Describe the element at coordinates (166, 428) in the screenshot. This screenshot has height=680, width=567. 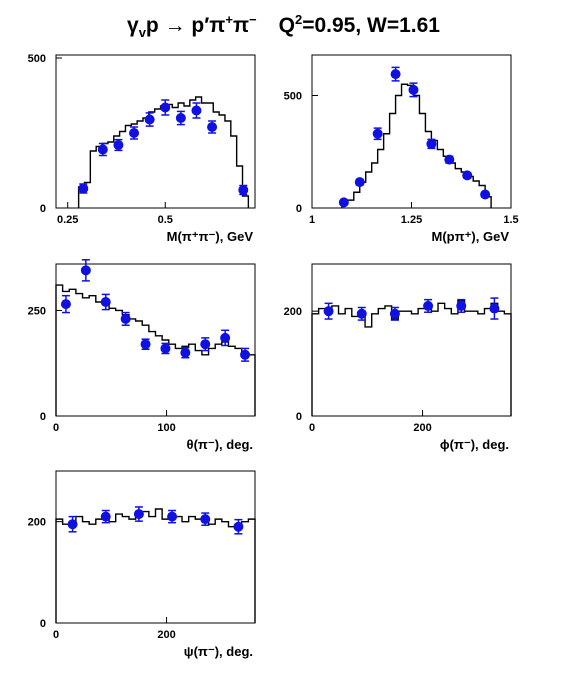
I see `x-tick-label: 100` at that location.